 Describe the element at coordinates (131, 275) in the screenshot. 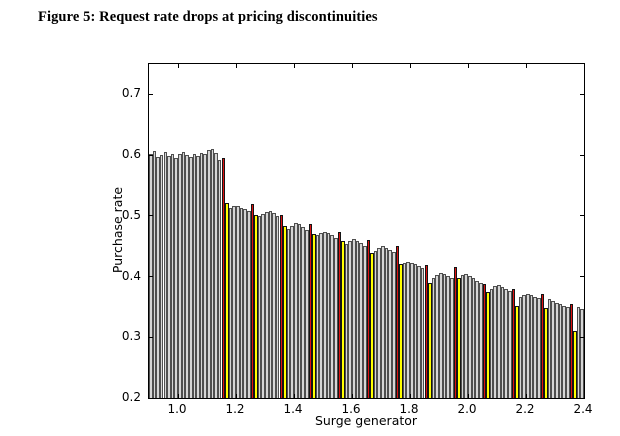

I see `y-tick-label: 0.4` at that location.